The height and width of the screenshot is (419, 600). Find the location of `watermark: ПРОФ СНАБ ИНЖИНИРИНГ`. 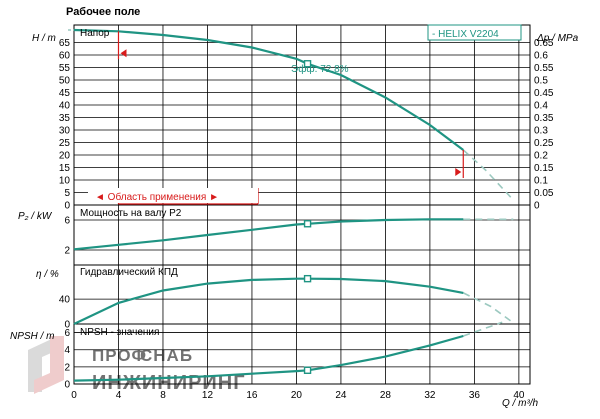

watermark: ПРОФ СНАБ ИНЖИНИРИНГ is located at coordinates (137, 365).